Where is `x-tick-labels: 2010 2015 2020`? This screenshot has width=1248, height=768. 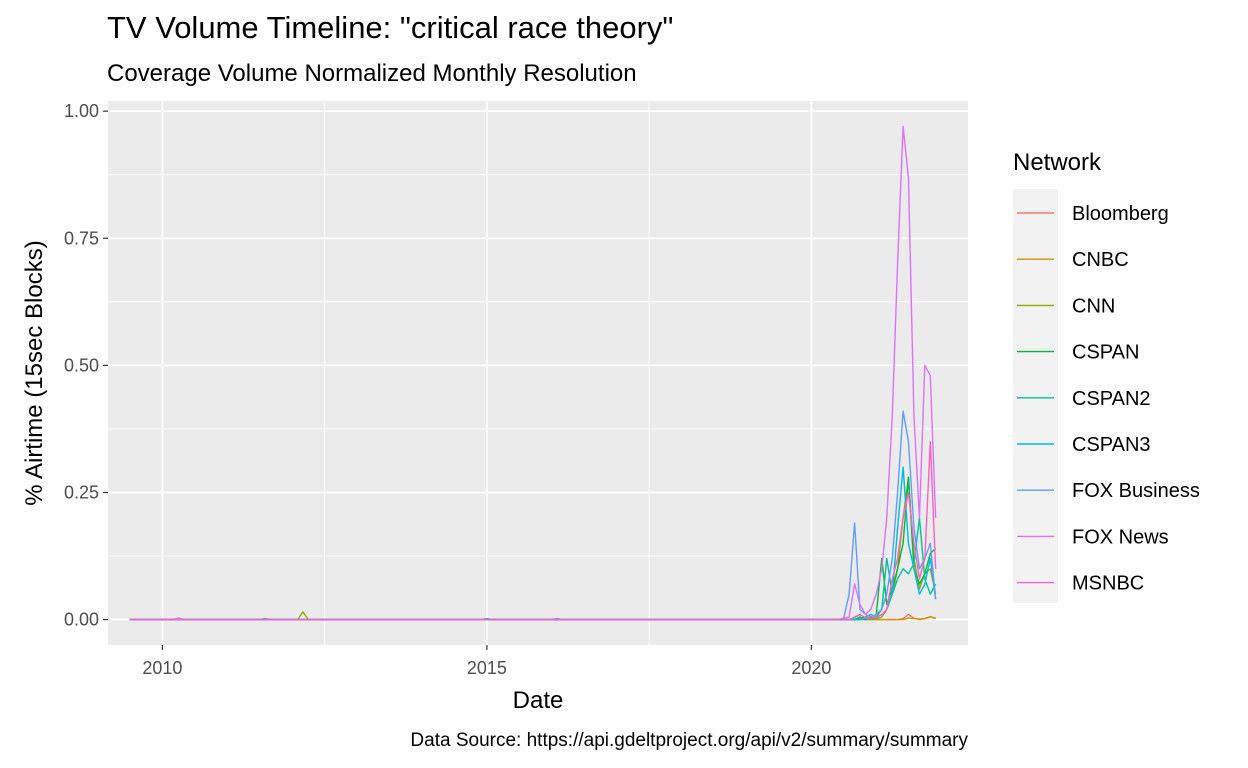
x-tick-labels: 2010 2015 2020 is located at coordinates (486, 668).